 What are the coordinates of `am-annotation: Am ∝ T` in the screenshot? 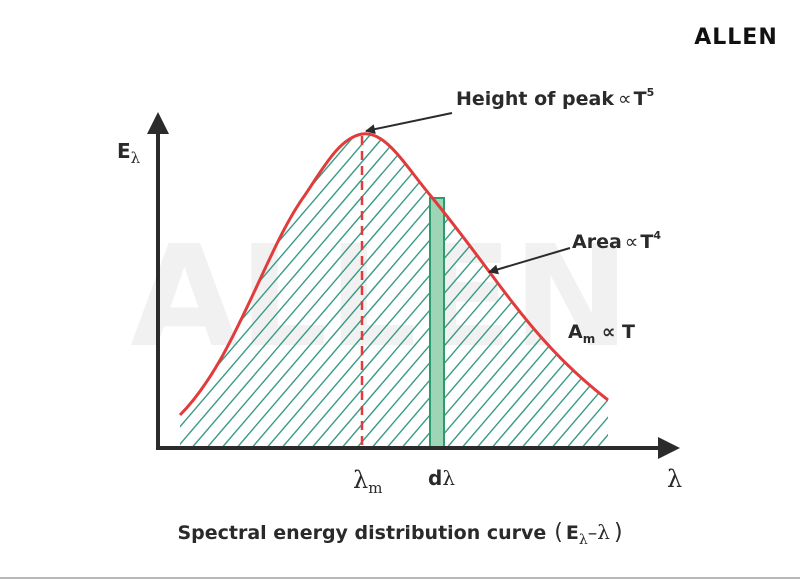 It's located at (601, 333).